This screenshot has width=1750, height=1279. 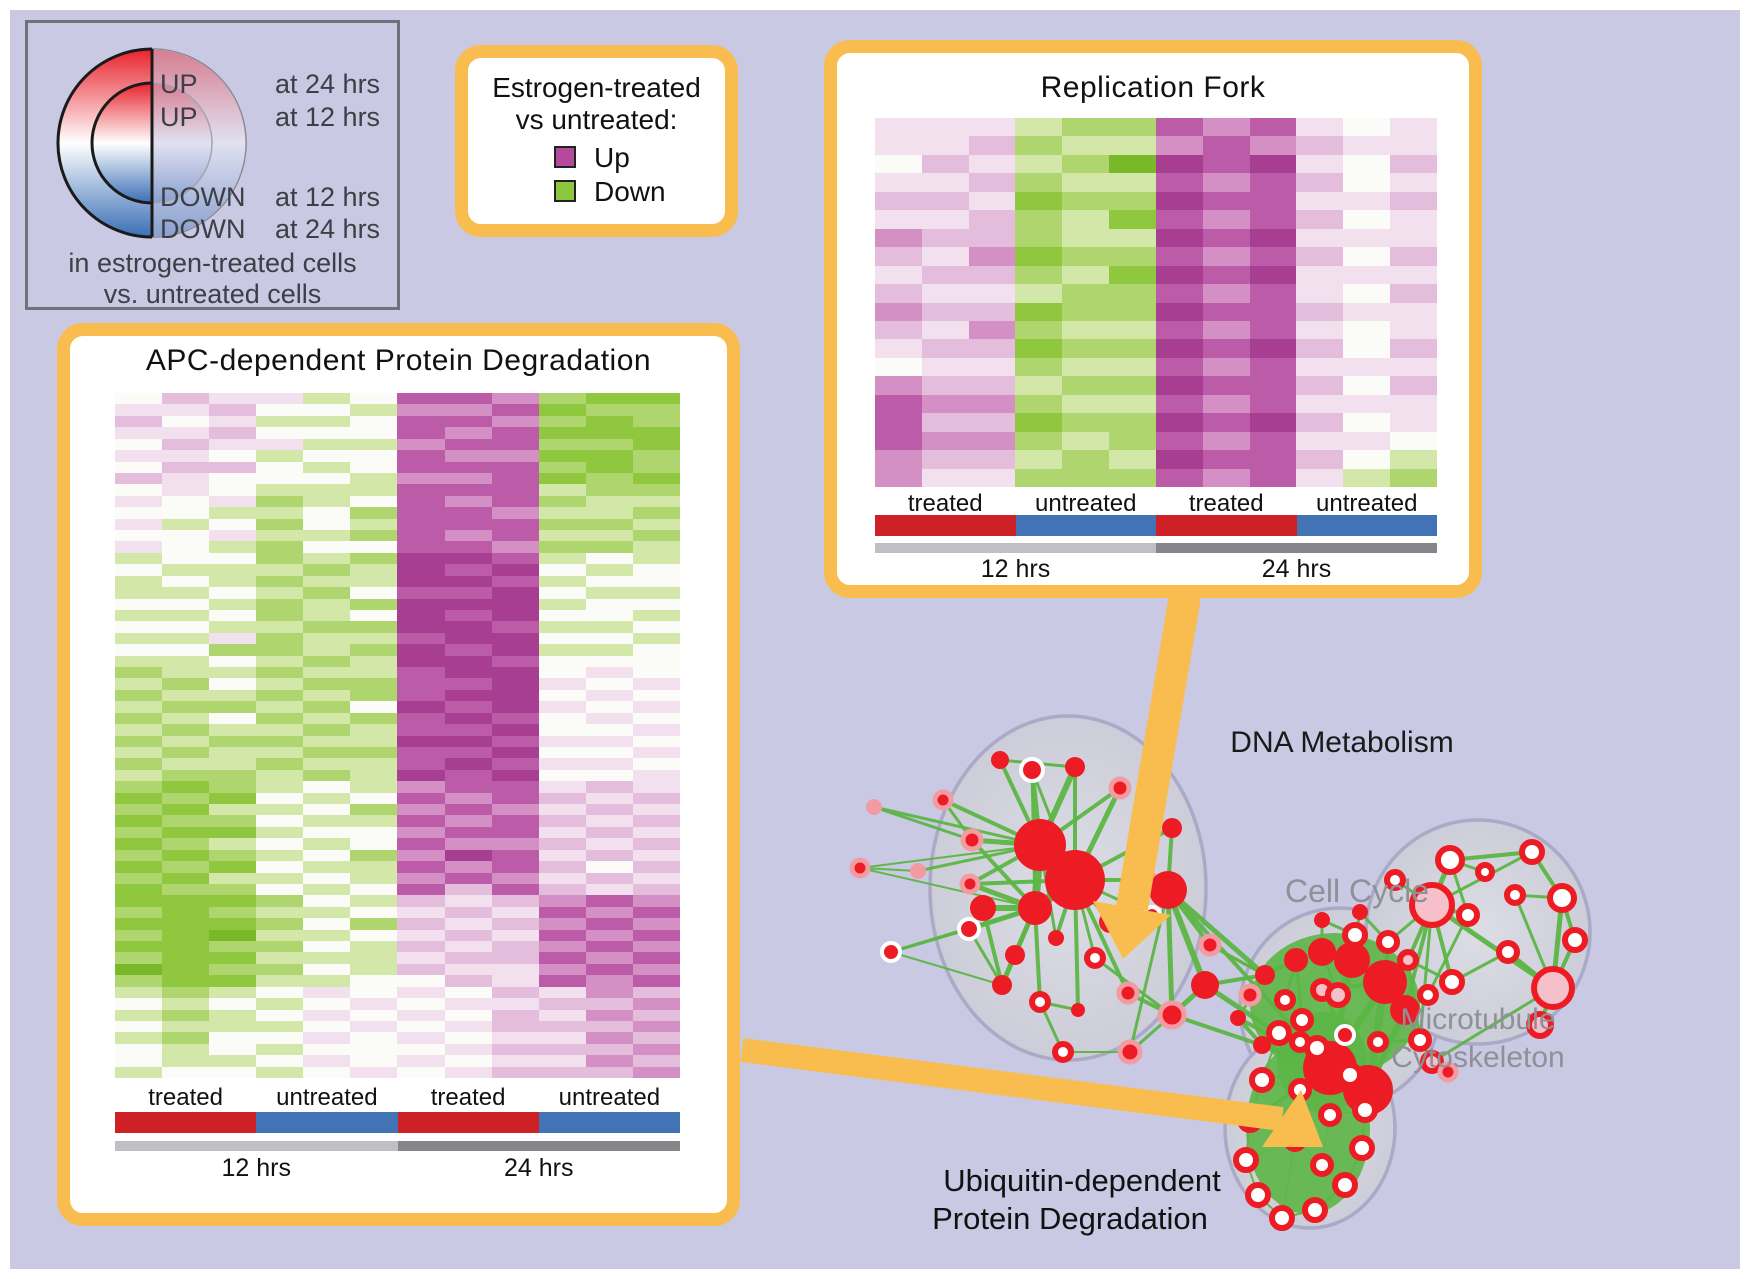 What do you see at coordinates (946, 968) in the screenshot?
I see `network-edge` at bounding box center [946, 968].